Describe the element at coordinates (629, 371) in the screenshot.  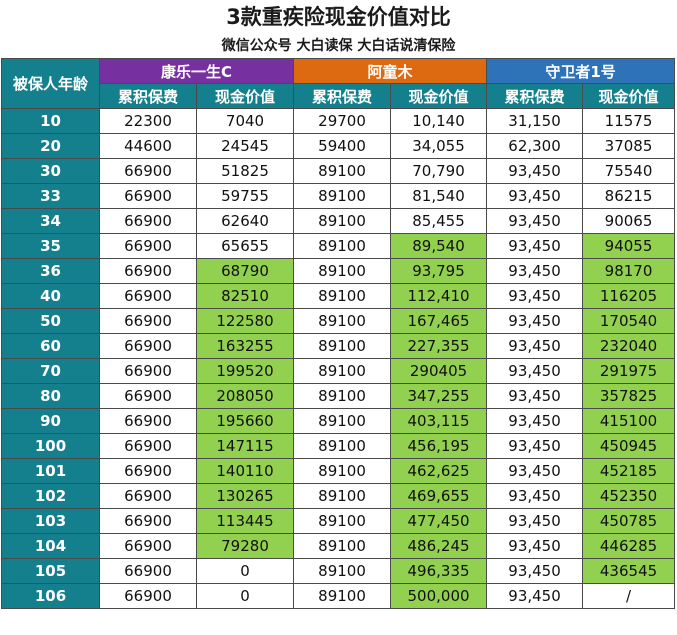
I see `cash-value-cell: 291975` at that location.